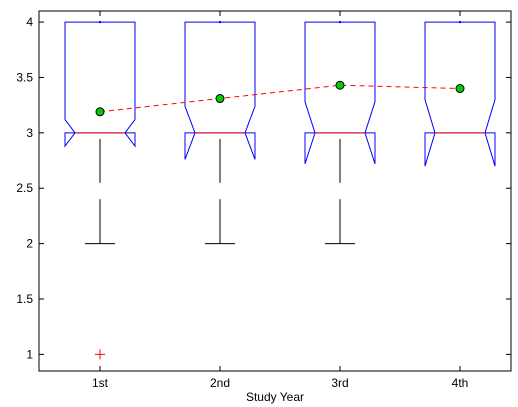  Describe the element at coordinates (24, 188) in the screenshot. I see `y-tick-label: 2.5` at that location.